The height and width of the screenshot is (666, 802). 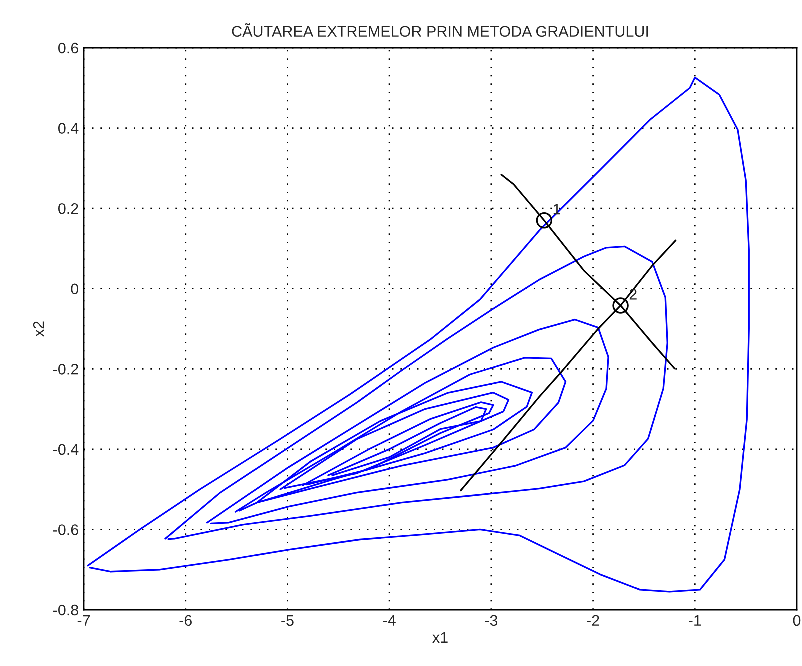 I want to click on y-tick-label: -0.6, so click(x=65, y=530).